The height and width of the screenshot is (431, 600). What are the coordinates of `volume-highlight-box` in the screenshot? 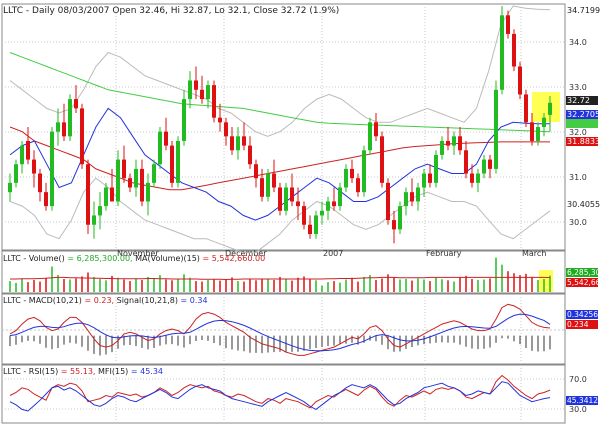 It's located at (546, 281).